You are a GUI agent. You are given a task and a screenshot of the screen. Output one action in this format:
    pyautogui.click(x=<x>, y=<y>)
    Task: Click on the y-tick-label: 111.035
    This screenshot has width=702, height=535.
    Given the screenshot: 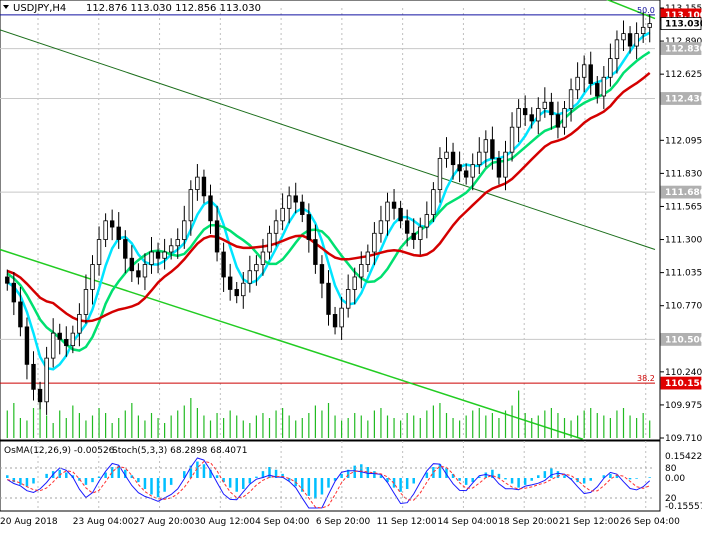 What is the action you would take?
    pyautogui.click(x=683, y=274)
    